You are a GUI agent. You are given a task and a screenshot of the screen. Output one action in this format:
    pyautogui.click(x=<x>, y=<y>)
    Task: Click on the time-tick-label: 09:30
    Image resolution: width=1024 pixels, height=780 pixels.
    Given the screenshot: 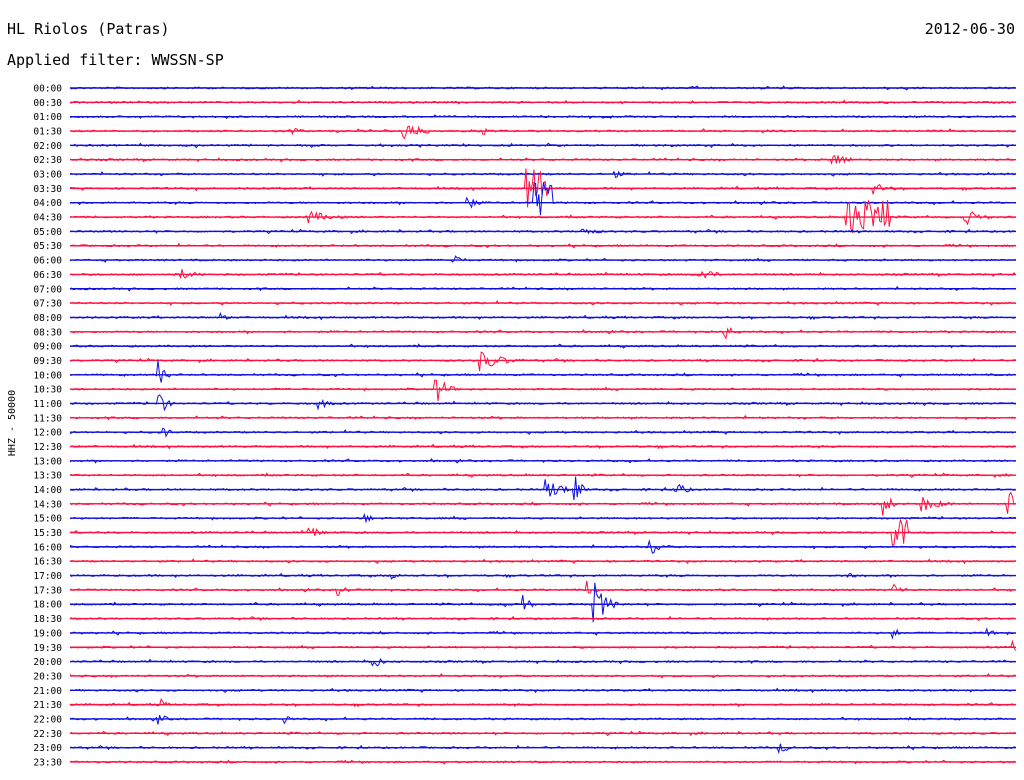 What is the action you would take?
    pyautogui.click(x=47, y=361)
    